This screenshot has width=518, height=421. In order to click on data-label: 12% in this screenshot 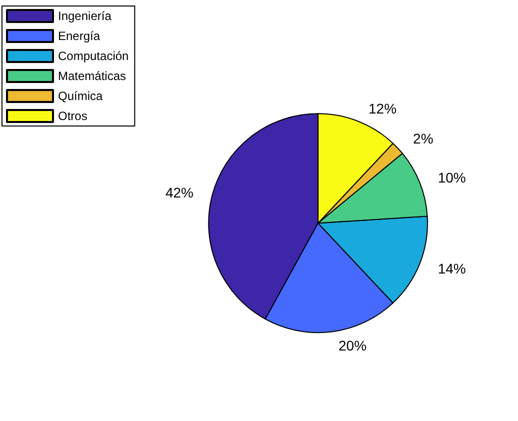, I will do `click(382, 108)`.